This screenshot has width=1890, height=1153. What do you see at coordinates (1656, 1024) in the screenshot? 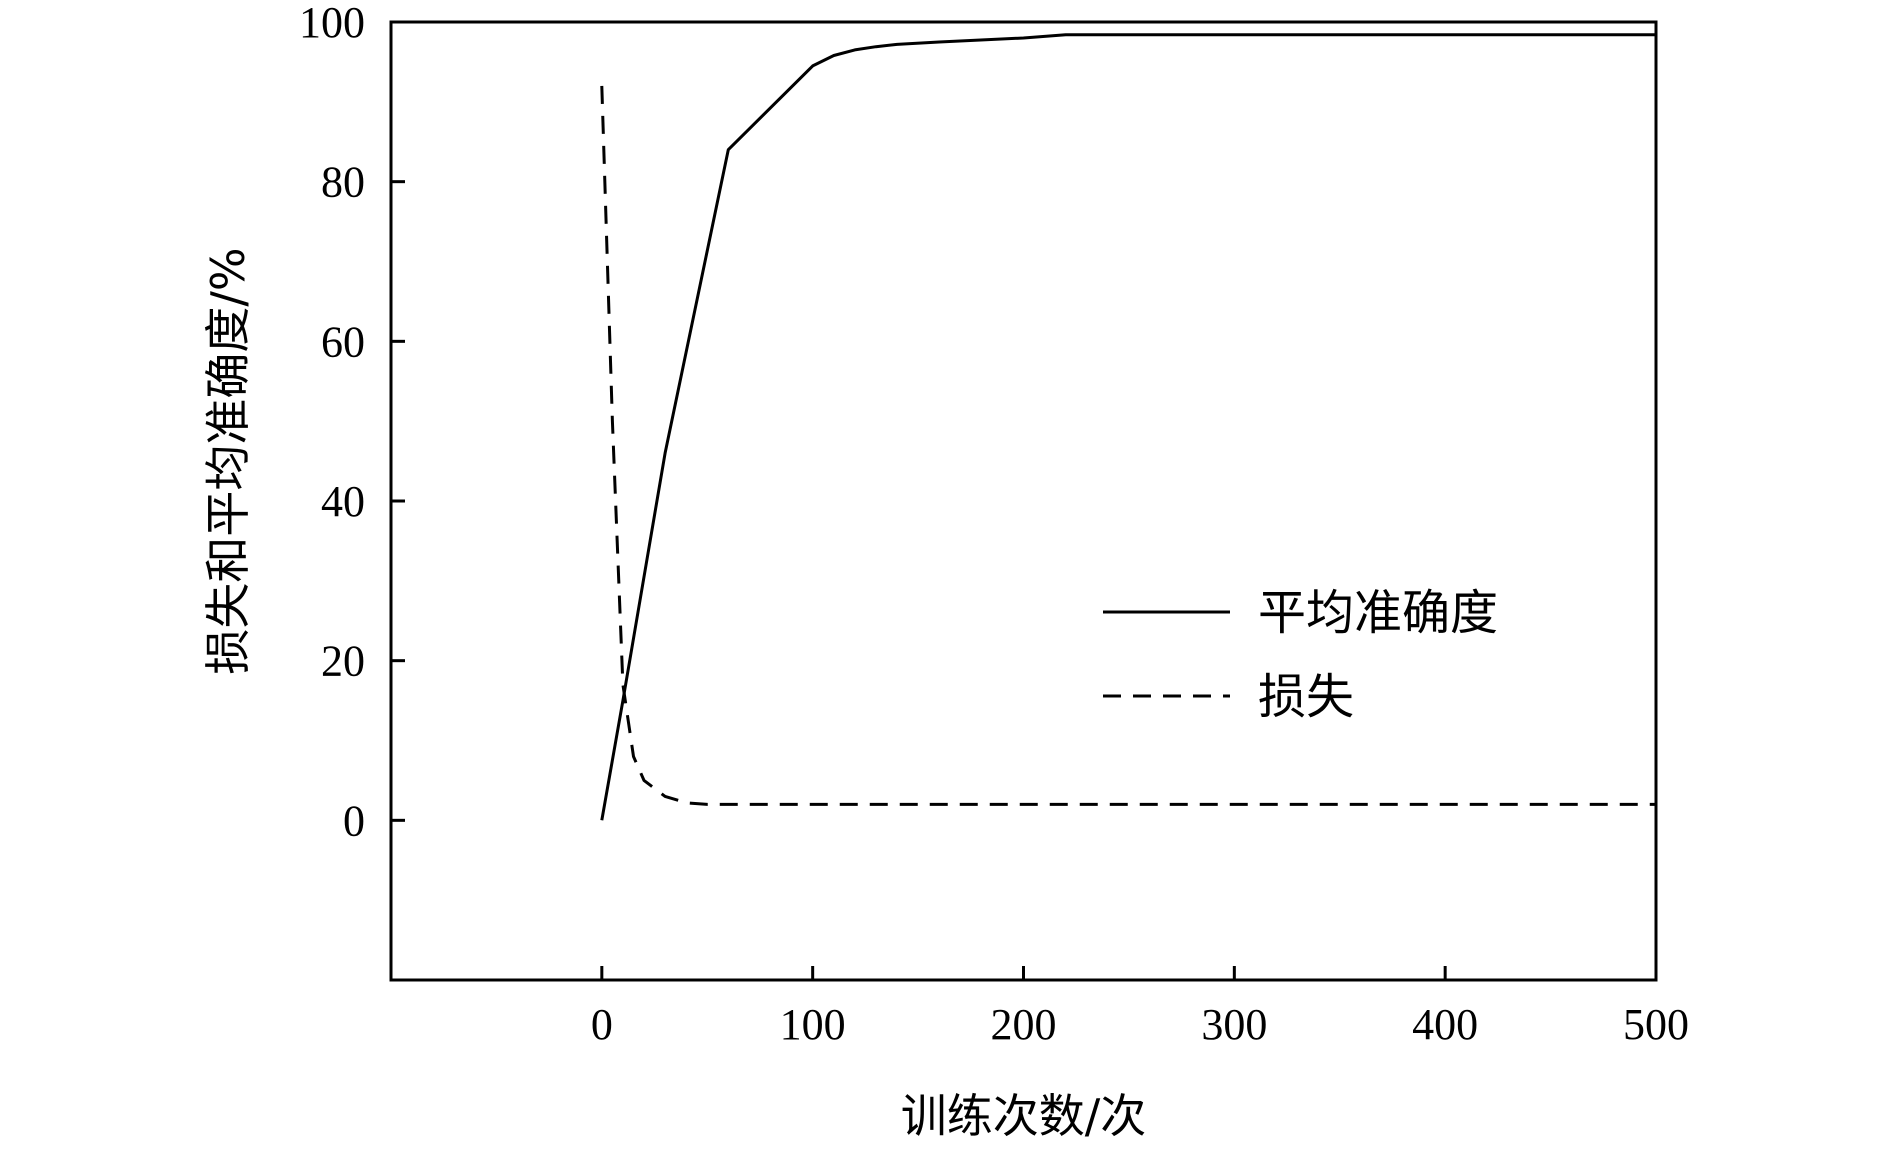
I see `x-tick-label: 500` at bounding box center [1656, 1024].